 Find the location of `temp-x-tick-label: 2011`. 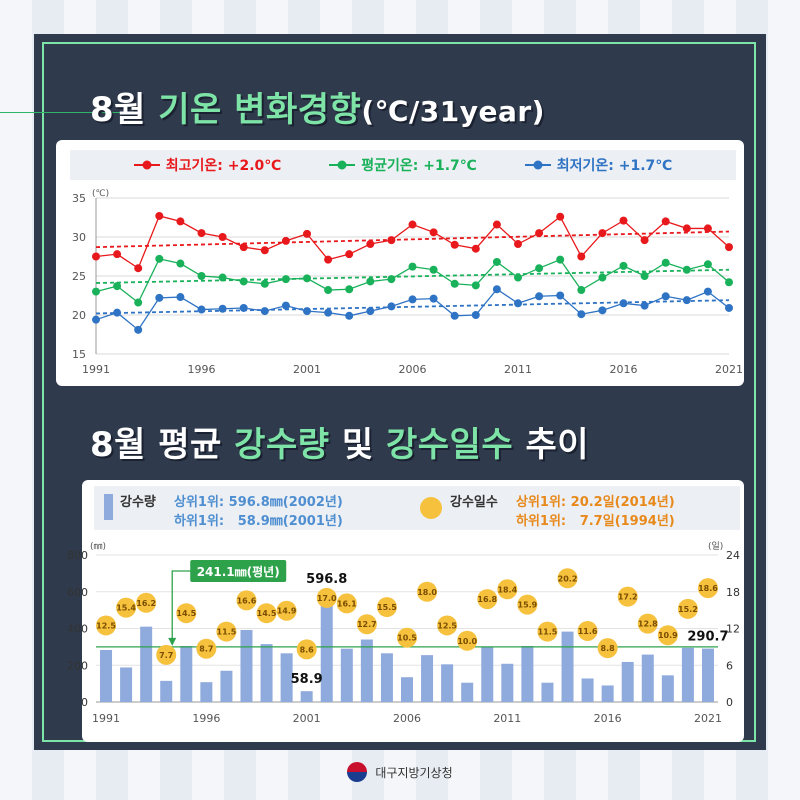

temp-x-tick-label: 2011 is located at coordinates (518, 369).